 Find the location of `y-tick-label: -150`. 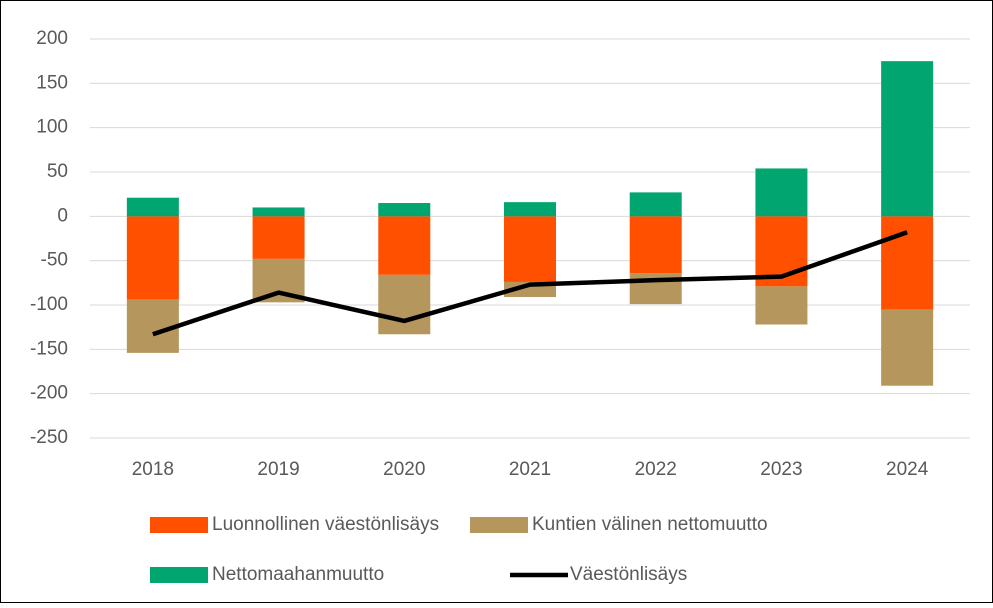

y-tick-label: -150 is located at coordinates (49, 348).